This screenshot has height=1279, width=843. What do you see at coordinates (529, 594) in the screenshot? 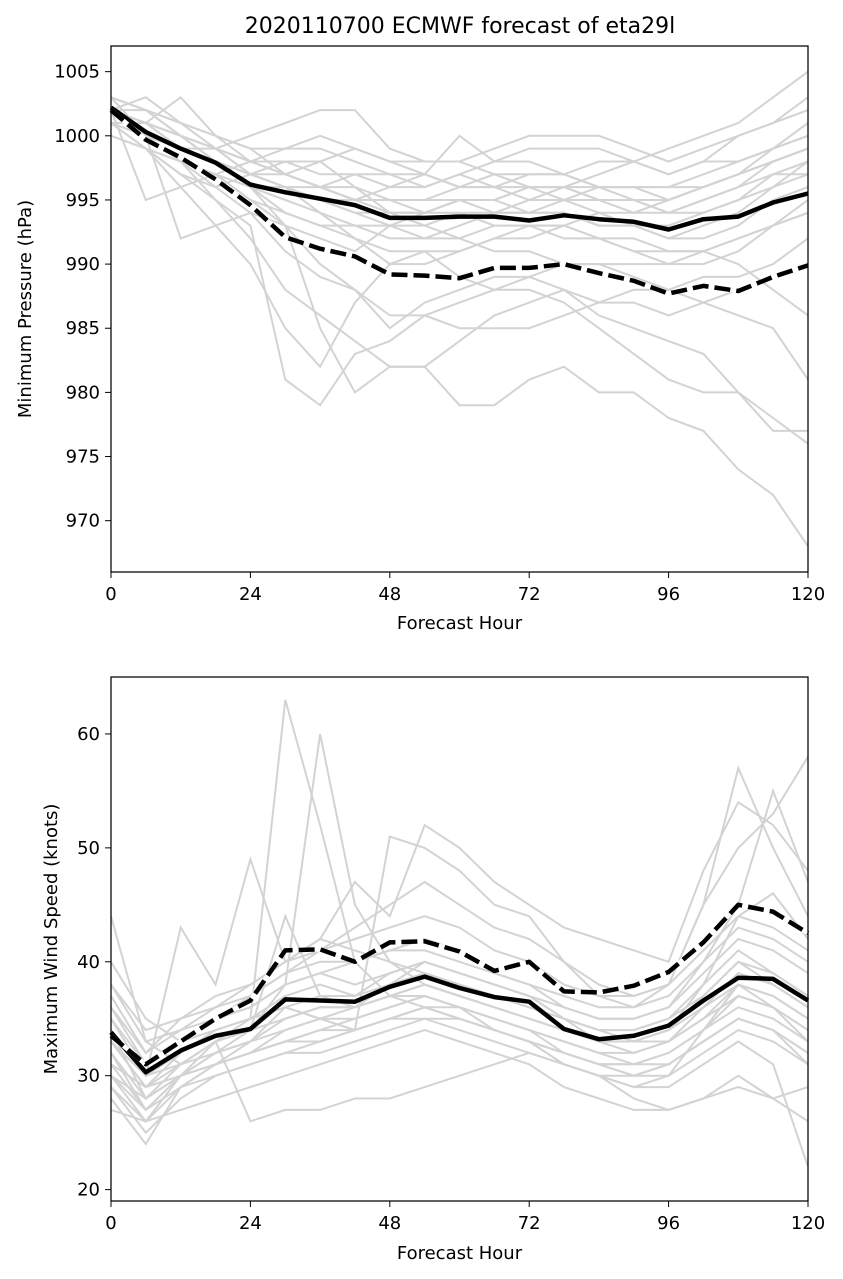
I see `pressure-x-tick-label: 72` at bounding box center [529, 594].